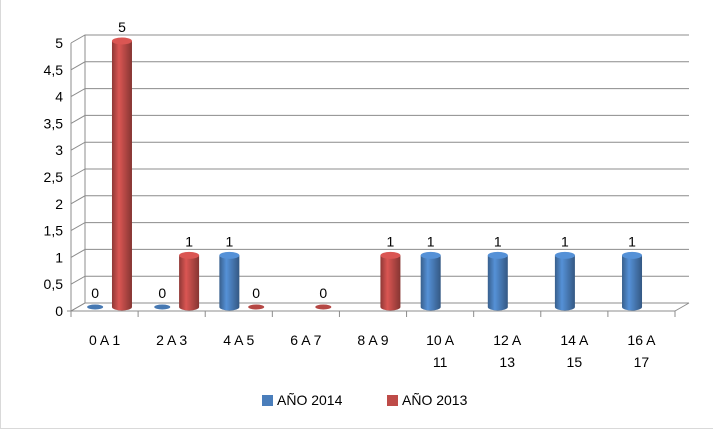  I want to click on x-tick-label: 13, so click(507, 362).